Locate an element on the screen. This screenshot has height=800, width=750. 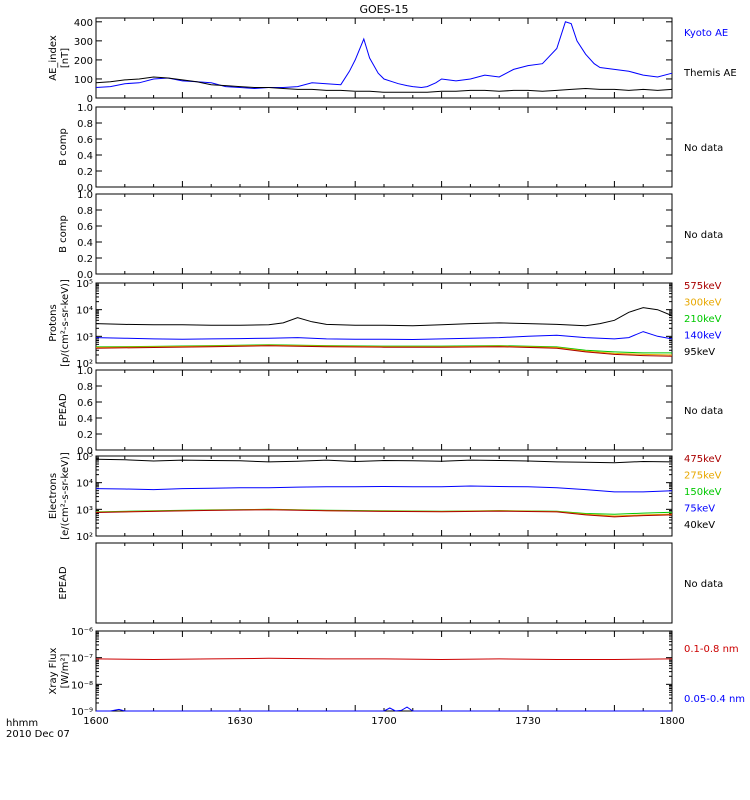
series-line-140keV is located at coordinates (384, 336).